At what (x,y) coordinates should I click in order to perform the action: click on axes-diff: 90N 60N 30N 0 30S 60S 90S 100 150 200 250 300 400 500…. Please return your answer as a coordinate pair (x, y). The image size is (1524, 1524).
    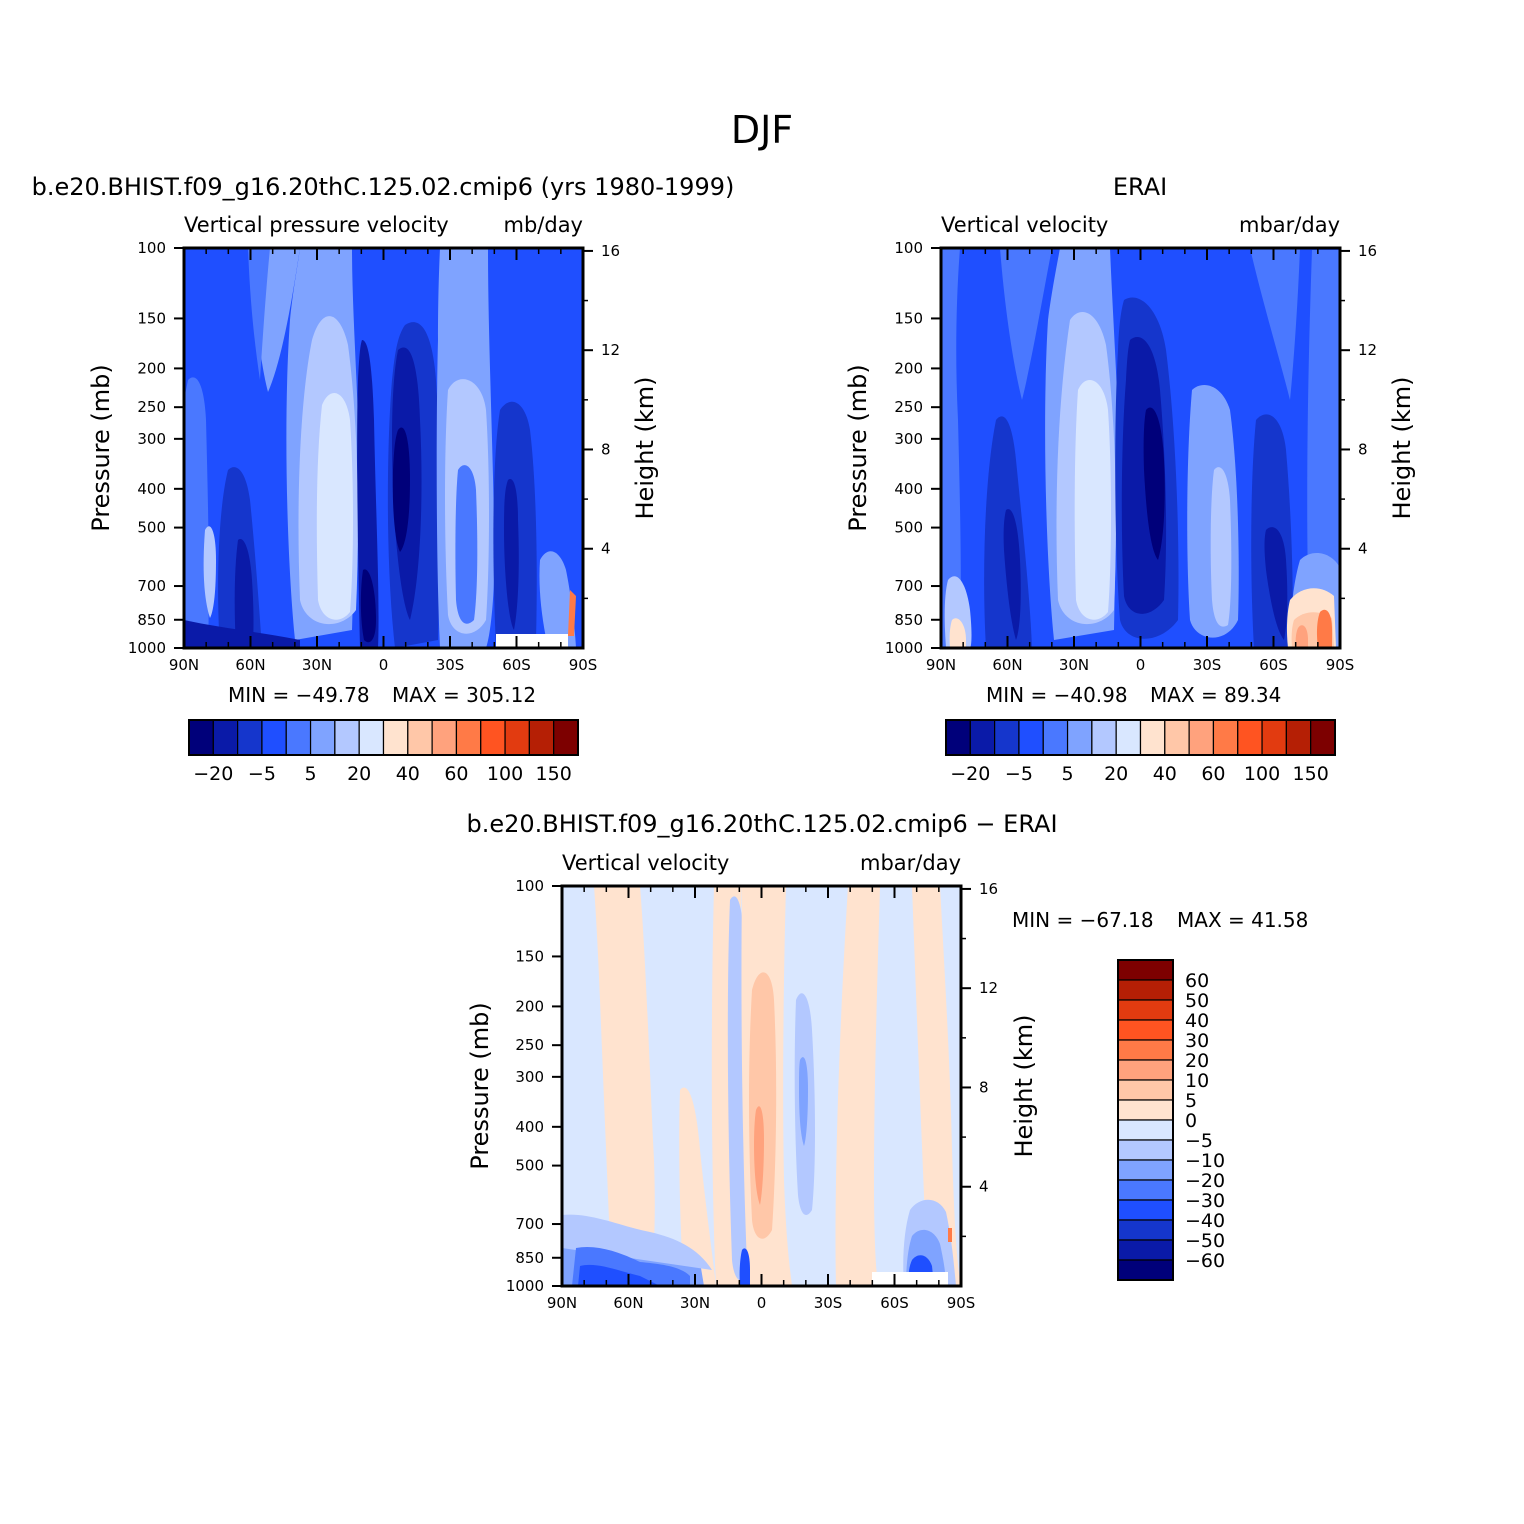
    Looking at the image, I should click on (752, 1094).